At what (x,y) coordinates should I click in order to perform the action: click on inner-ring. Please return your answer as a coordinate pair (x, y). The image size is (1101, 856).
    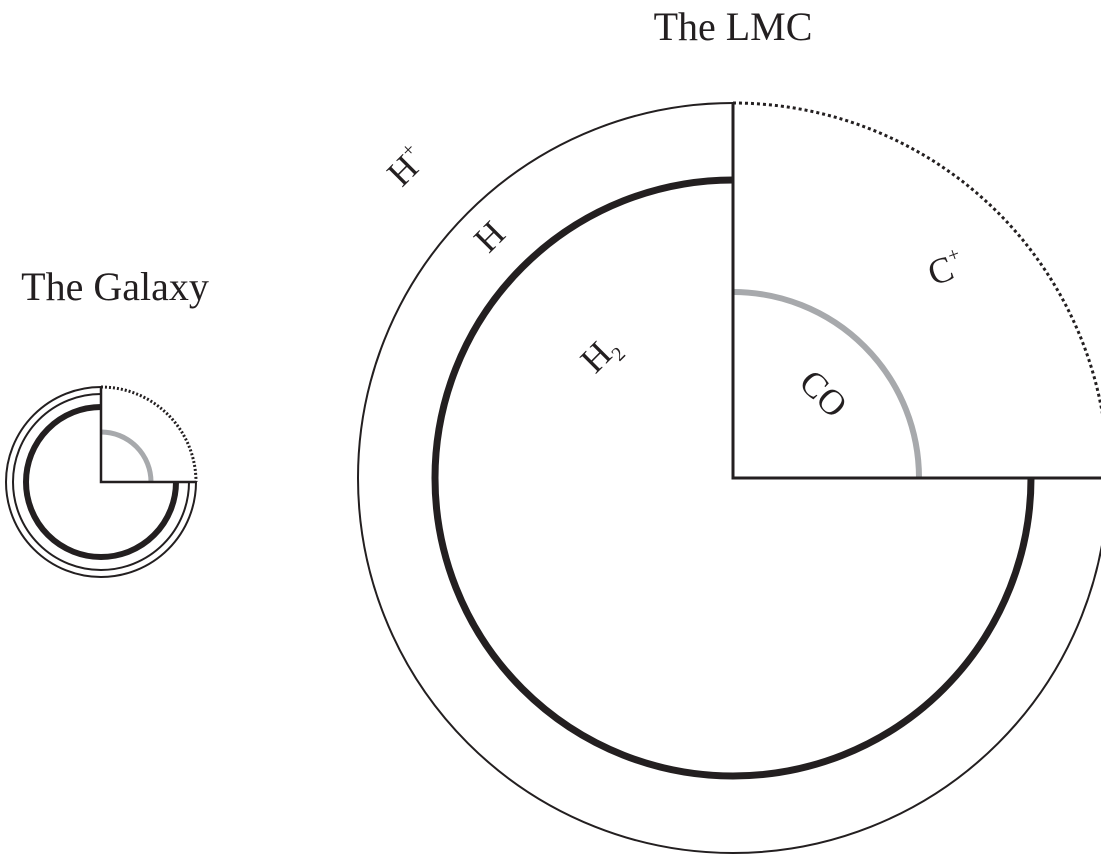
    Looking at the image, I should click on (101, 482).